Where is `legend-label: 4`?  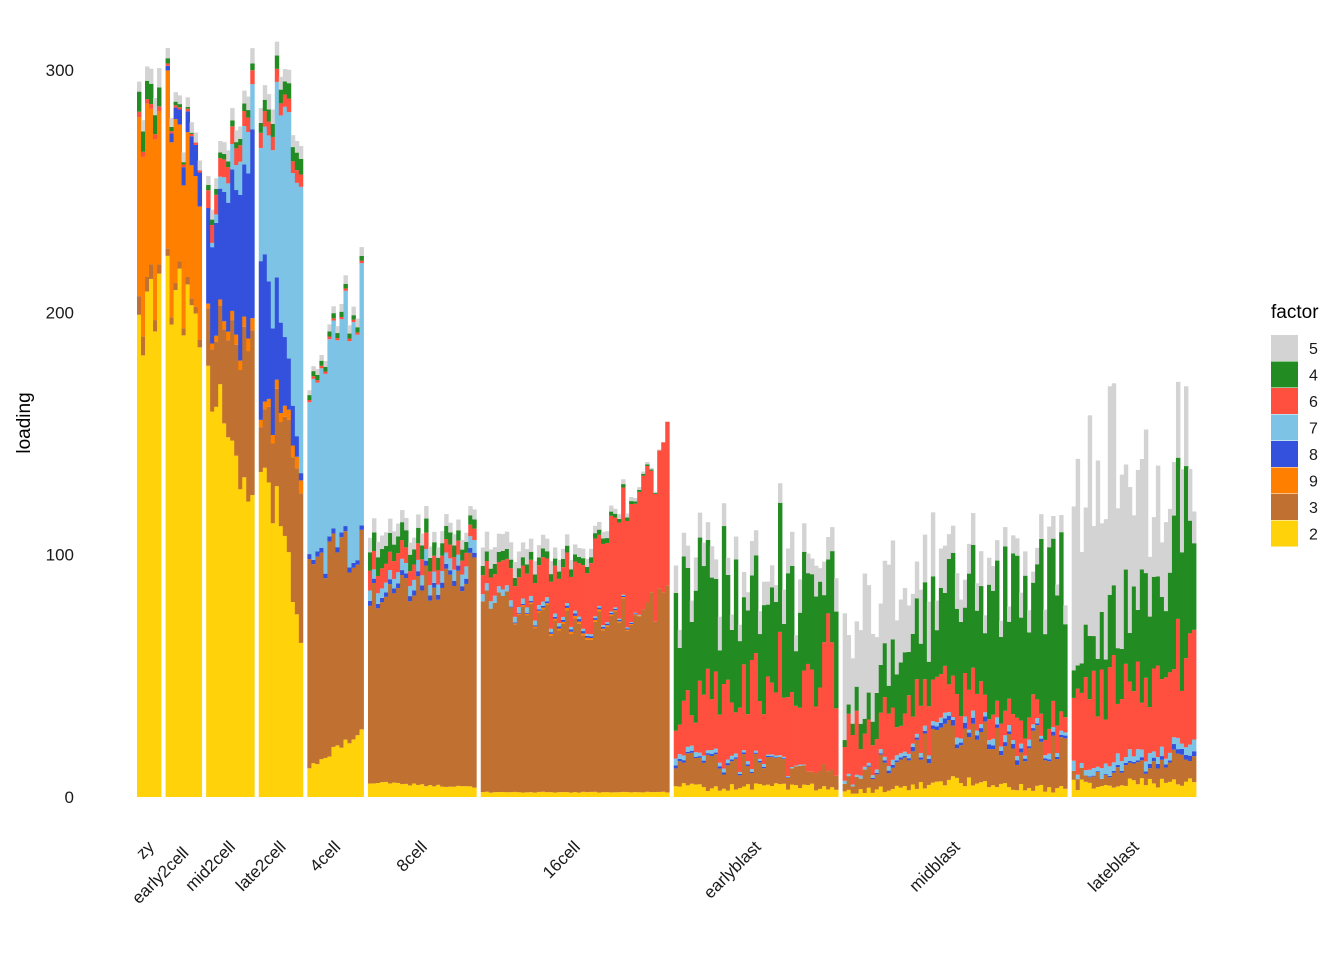 legend-label: 4 is located at coordinates (1313, 376).